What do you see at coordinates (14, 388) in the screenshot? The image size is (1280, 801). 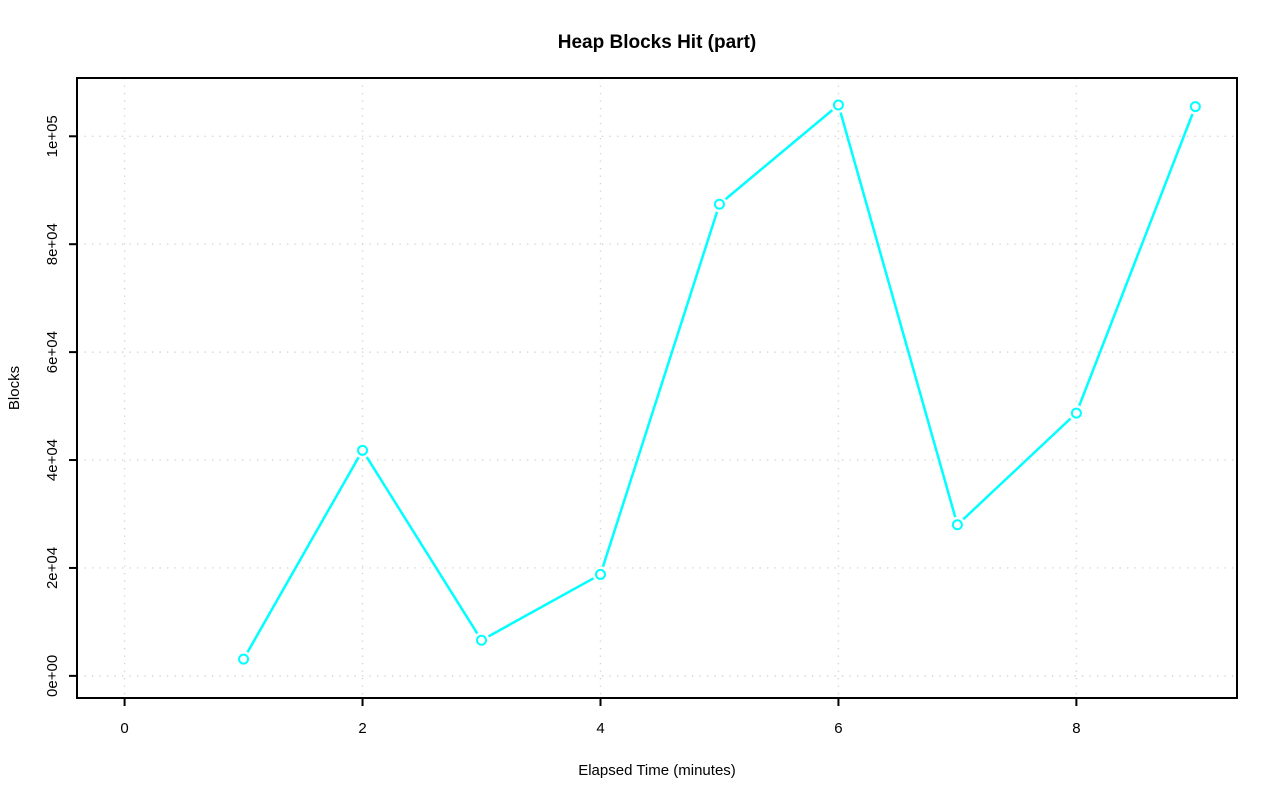 I see `y-axis-label: Blocks` at bounding box center [14, 388].